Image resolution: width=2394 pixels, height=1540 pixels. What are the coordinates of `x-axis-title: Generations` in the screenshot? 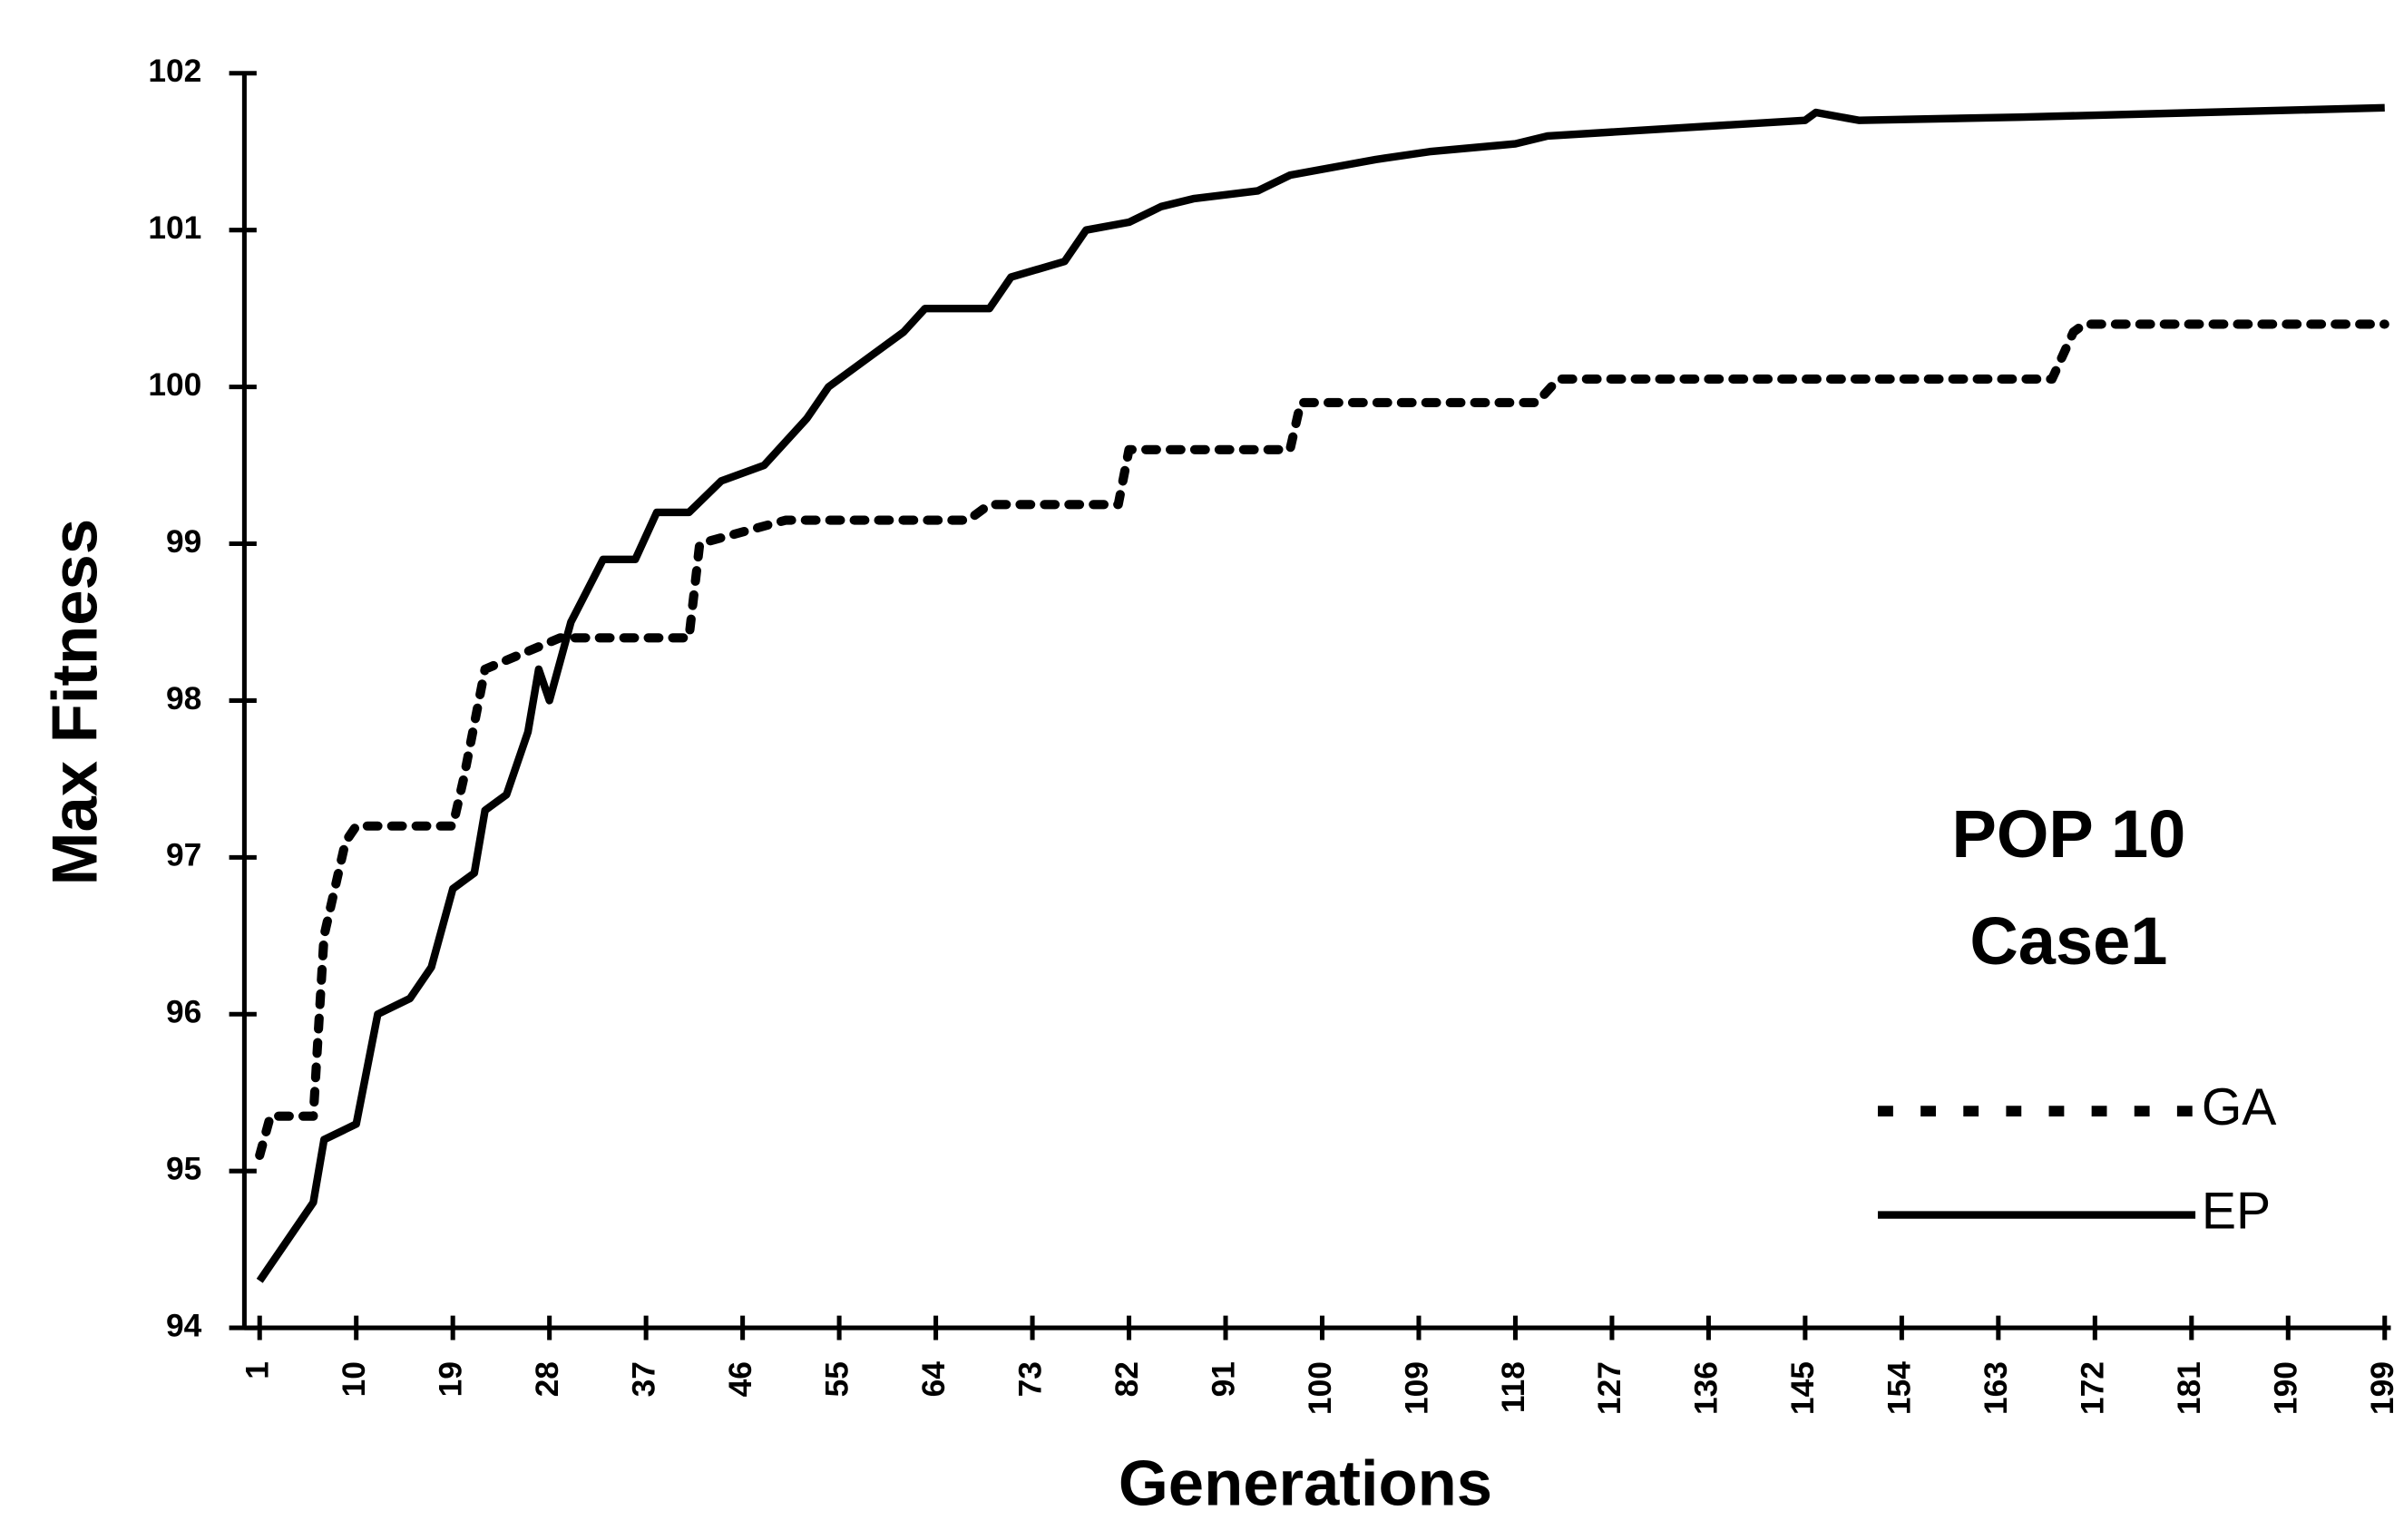 It's located at (1305, 1482).